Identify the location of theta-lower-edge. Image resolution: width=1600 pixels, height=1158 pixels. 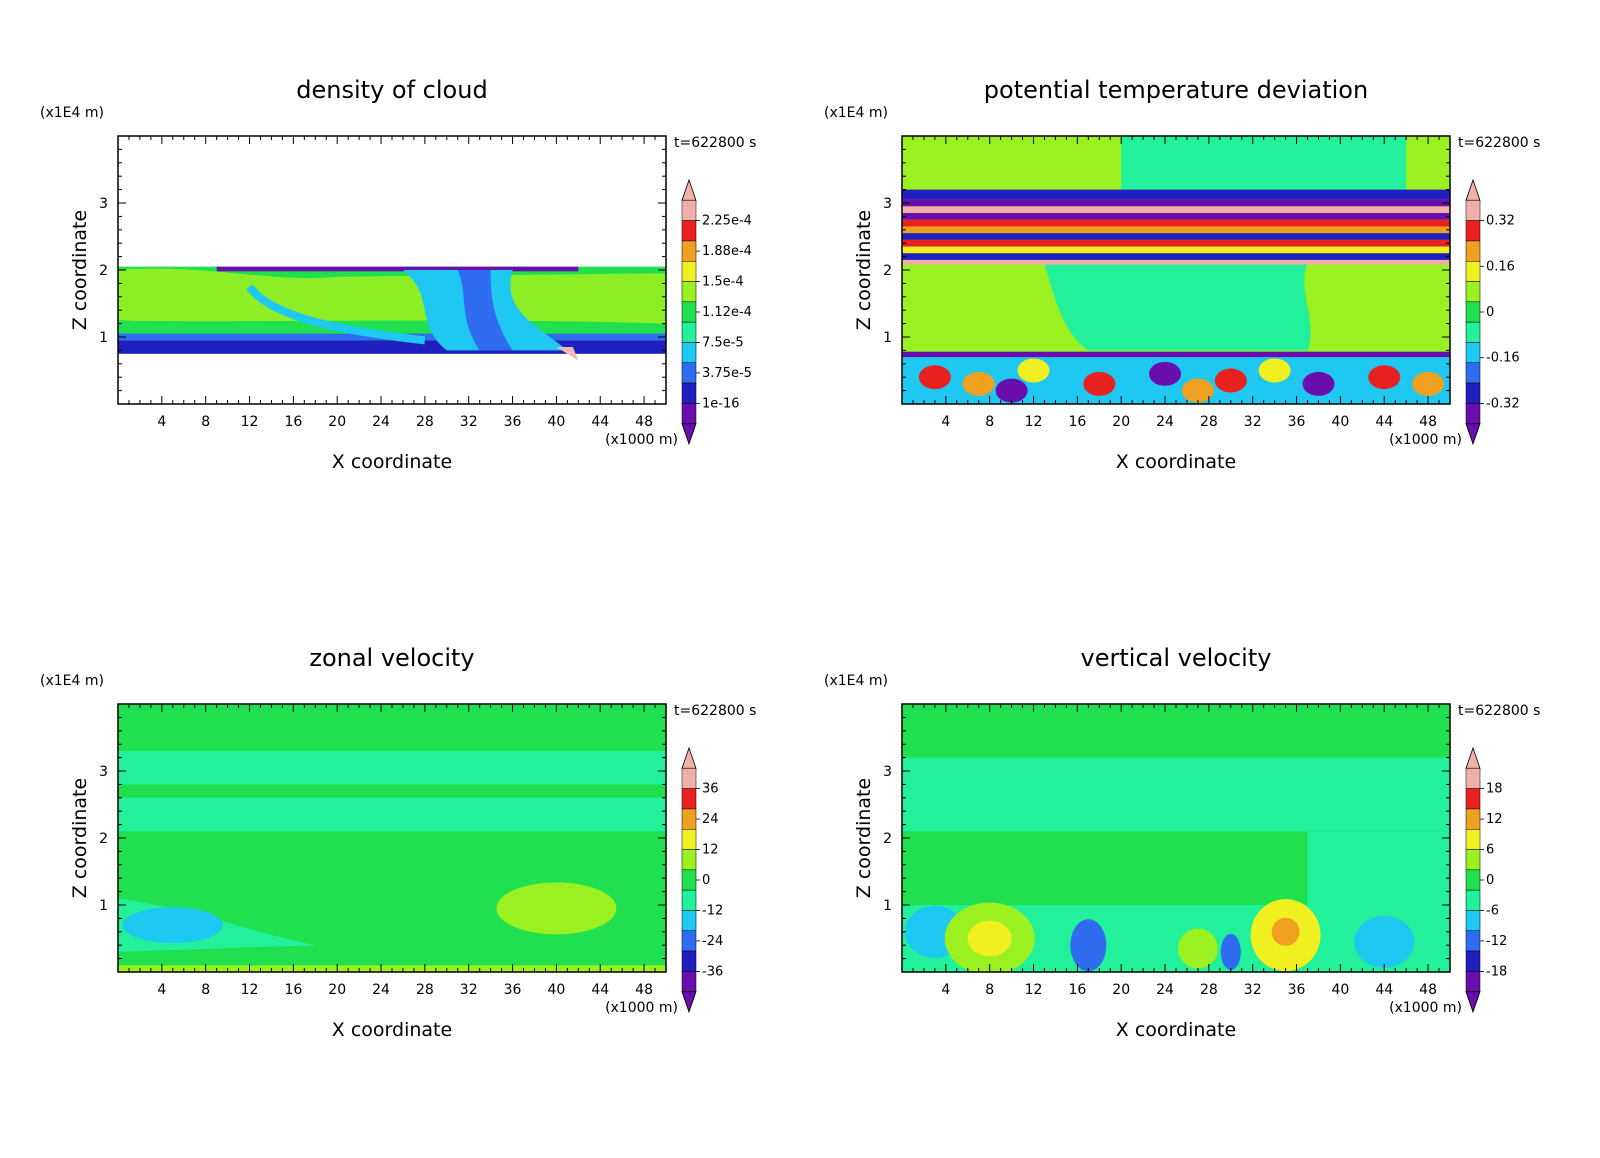
(1176, 354).